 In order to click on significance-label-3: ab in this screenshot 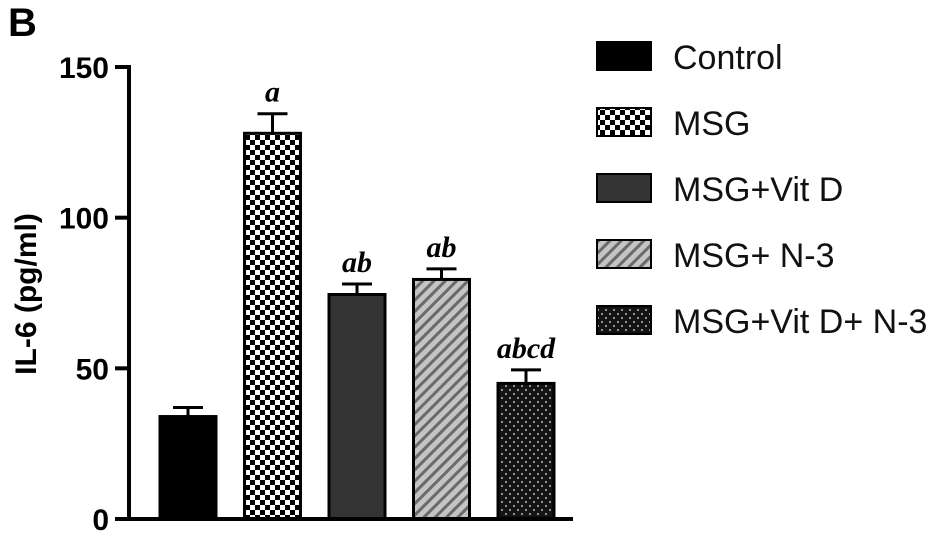, I will do `click(442, 247)`.